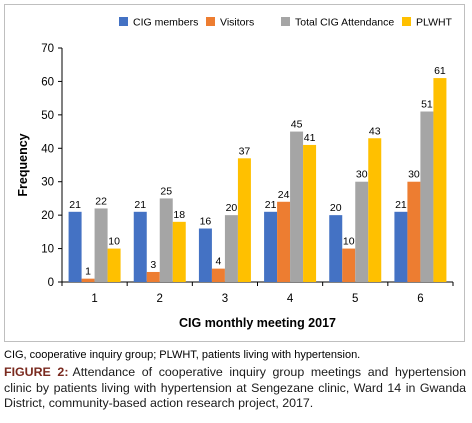 This screenshot has height=423, width=472. What do you see at coordinates (101, 201) in the screenshot?
I see `data-label: 22` at bounding box center [101, 201].